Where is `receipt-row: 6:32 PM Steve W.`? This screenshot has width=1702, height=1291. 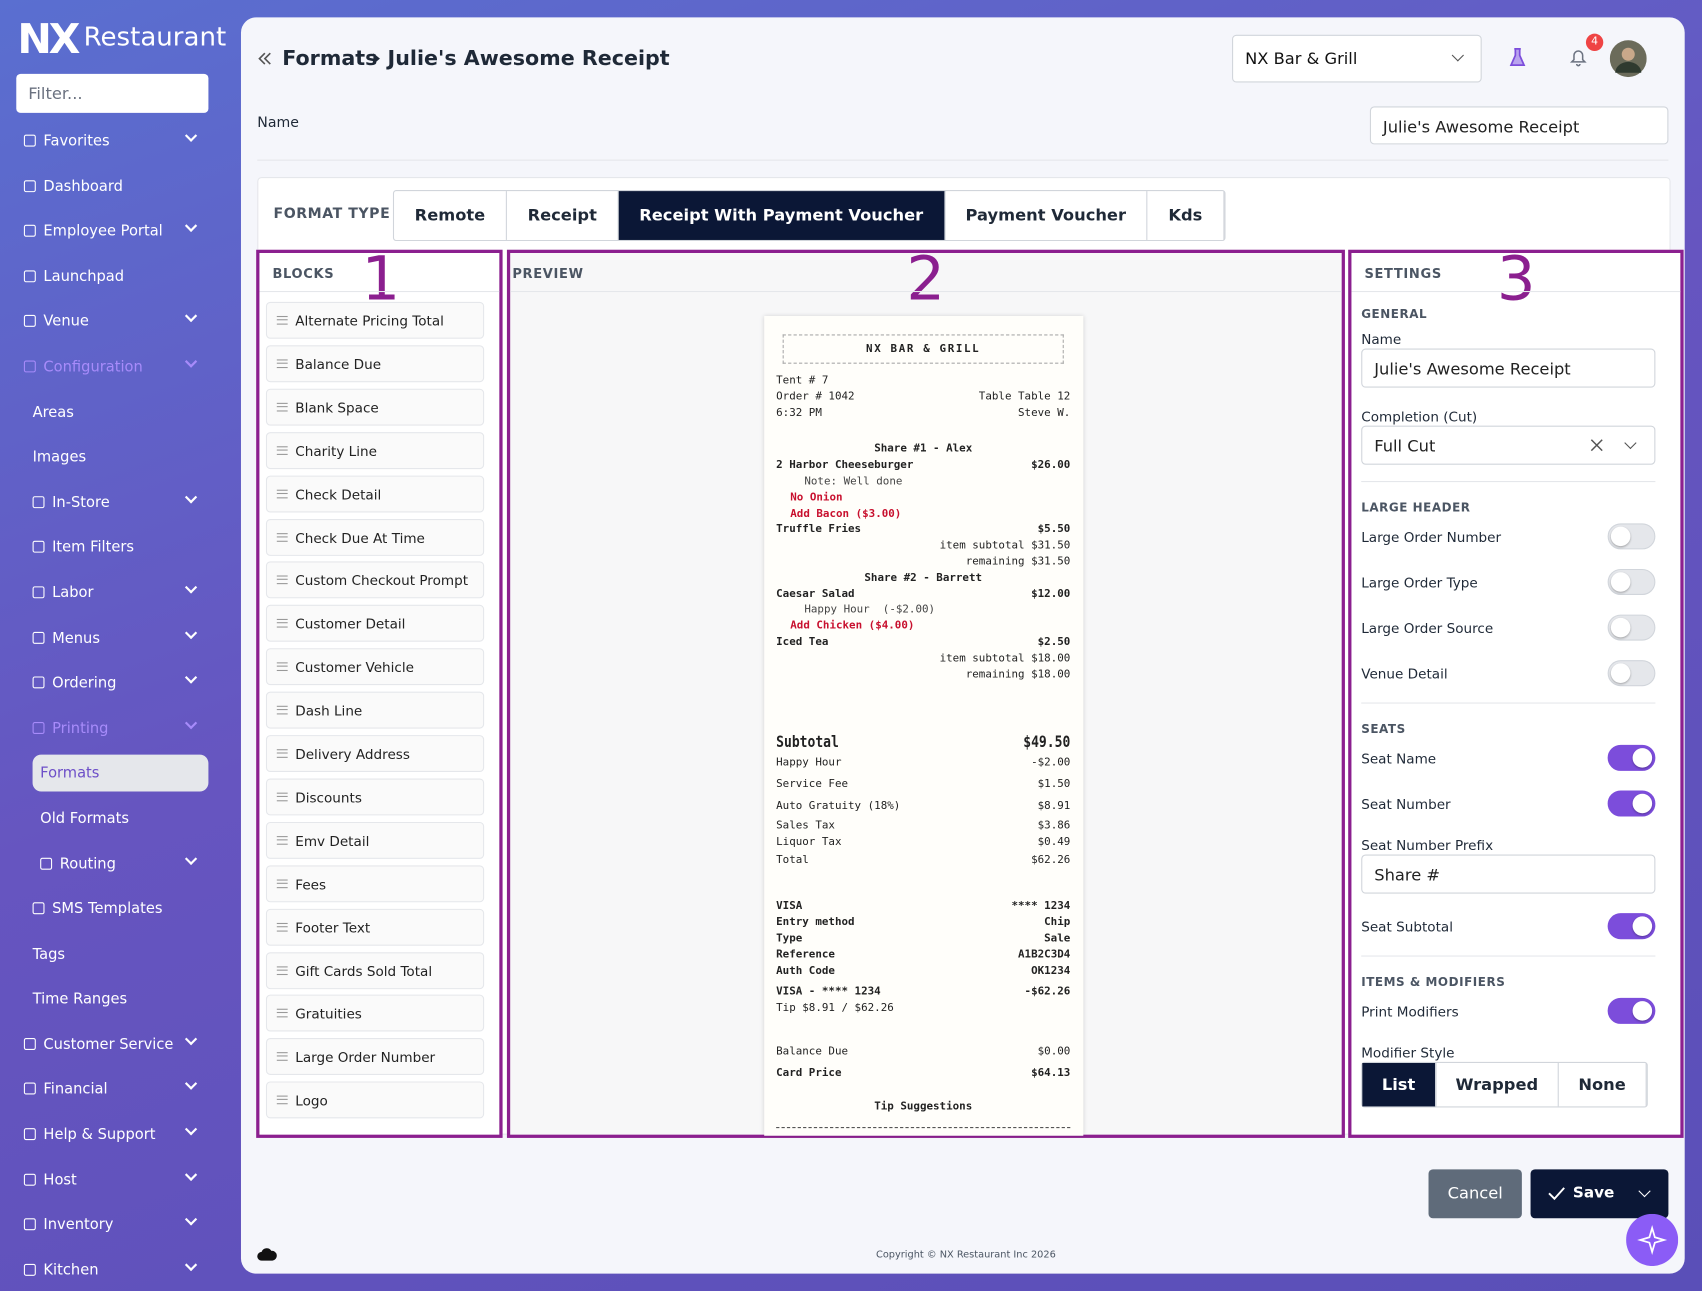
receipt-row: 6:32 PM Steve W. is located at coordinates (923, 414).